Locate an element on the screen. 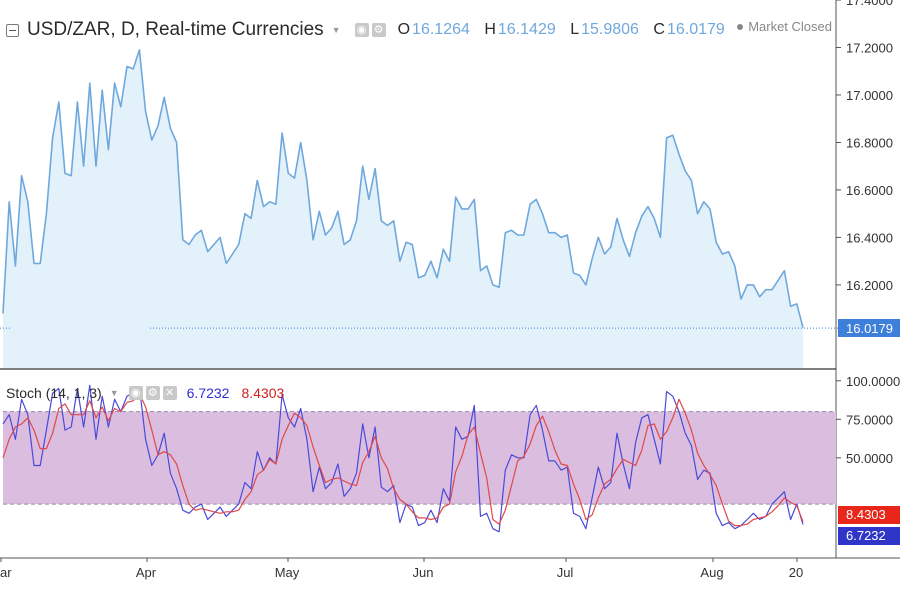 This screenshot has height=600, width=900. time-tick-label: Aug is located at coordinates (711, 572).